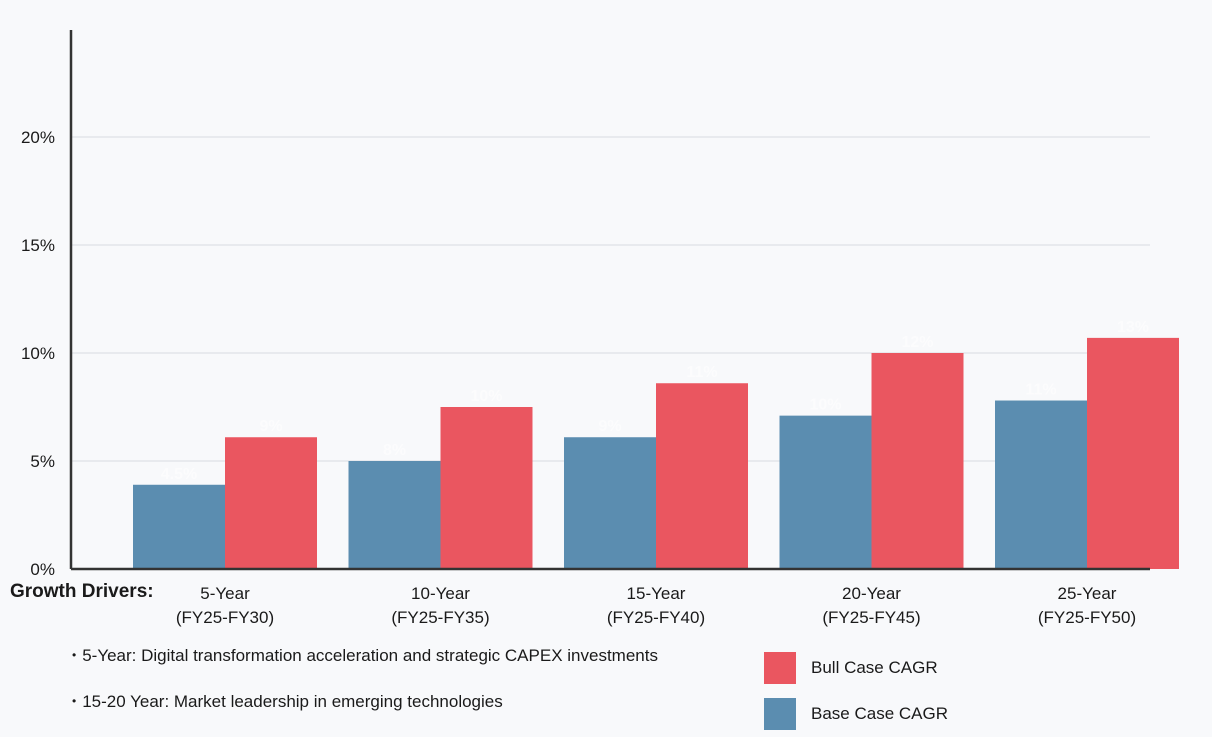  I want to click on x-tick-sublabel: (FY25-FY30), so click(225, 617).